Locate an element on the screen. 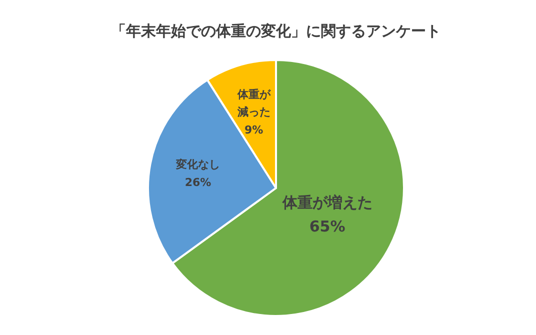  chart-title: 「年末年始での体重の変化」に関するアンケート is located at coordinates (276, 31).